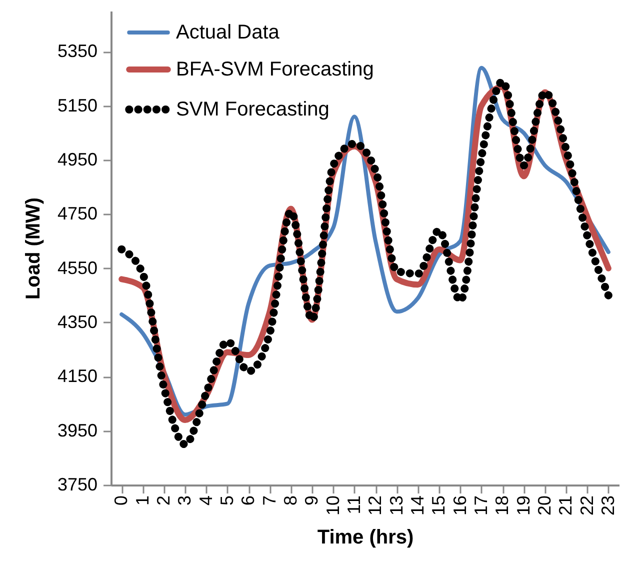 This screenshot has width=633, height=580. What do you see at coordinates (77, 430) in the screenshot?
I see `y-tick-label: 3950` at bounding box center [77, 430].